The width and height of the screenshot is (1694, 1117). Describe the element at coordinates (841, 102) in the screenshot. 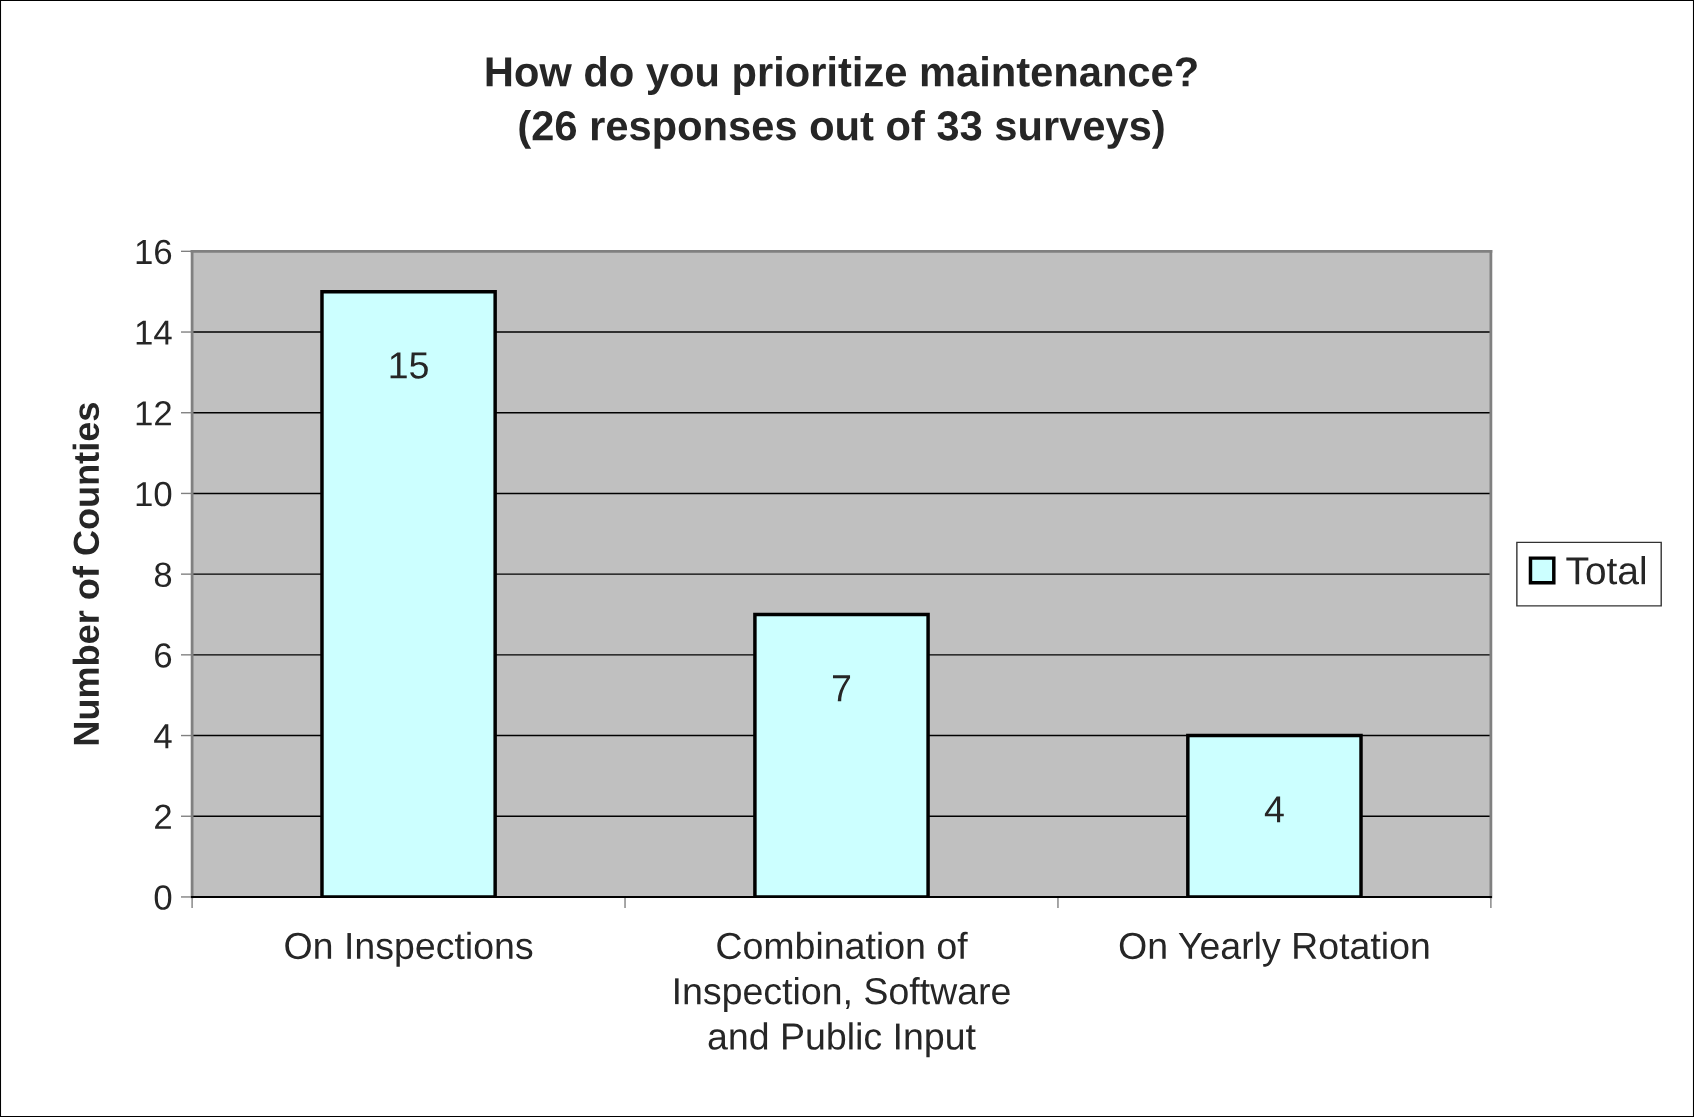

I see `chart-title: How do you prioritize maintenance? (26 responses out of 33 surveys)` at that location.